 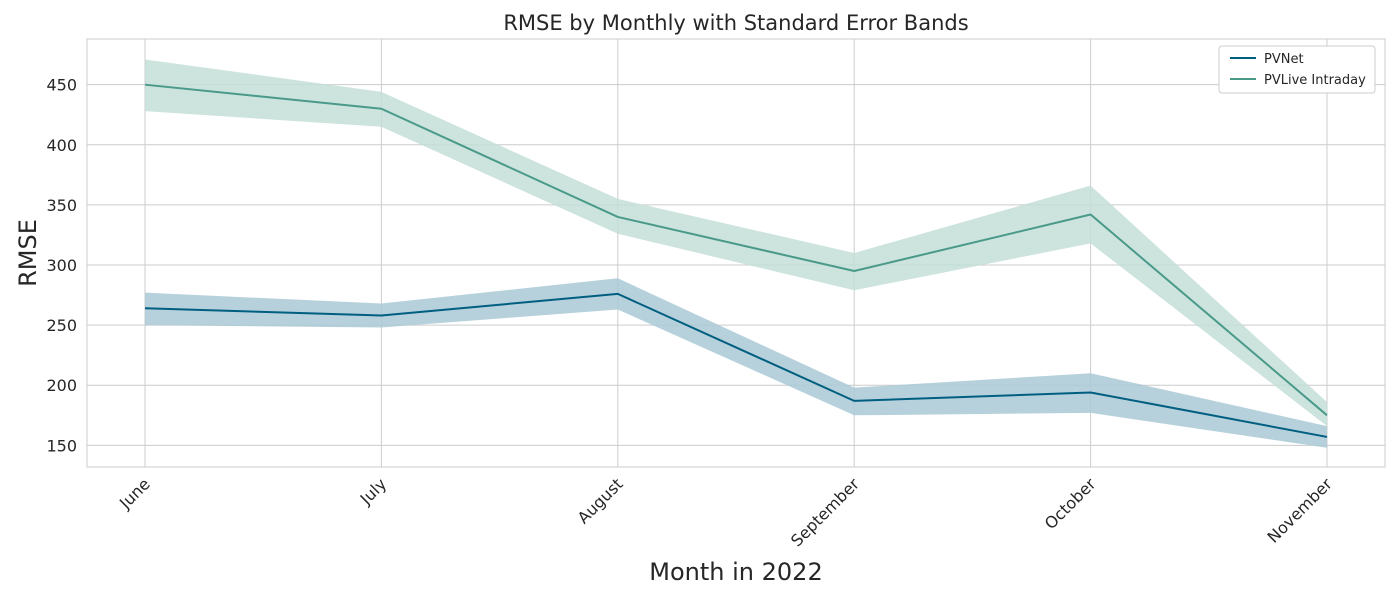 I want to click on legend-box, so click(x=1297, y=69).